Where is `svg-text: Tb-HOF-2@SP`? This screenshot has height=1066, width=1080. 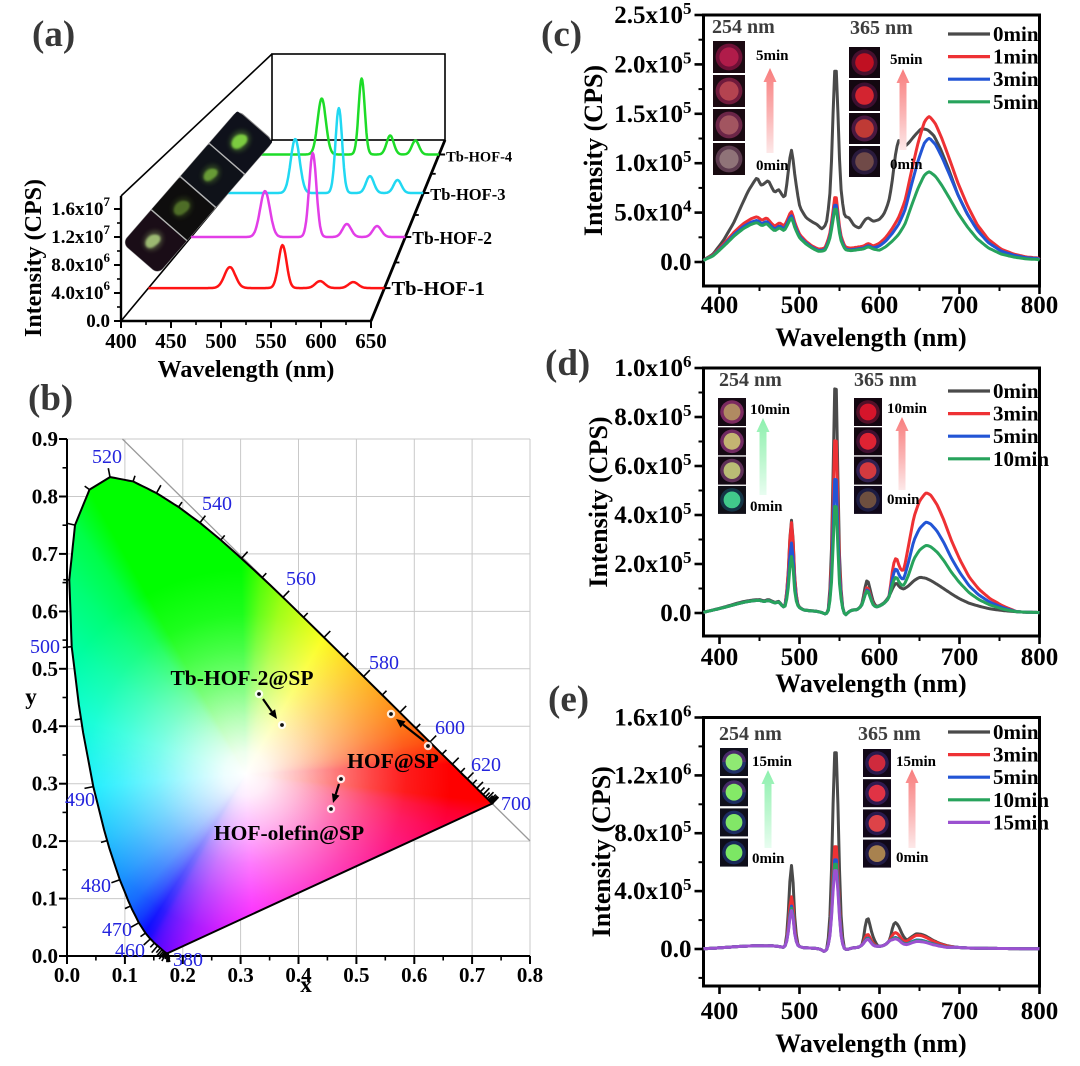 svg-text: Tb-HOF-2@SP is located at coordinates (241, 678).